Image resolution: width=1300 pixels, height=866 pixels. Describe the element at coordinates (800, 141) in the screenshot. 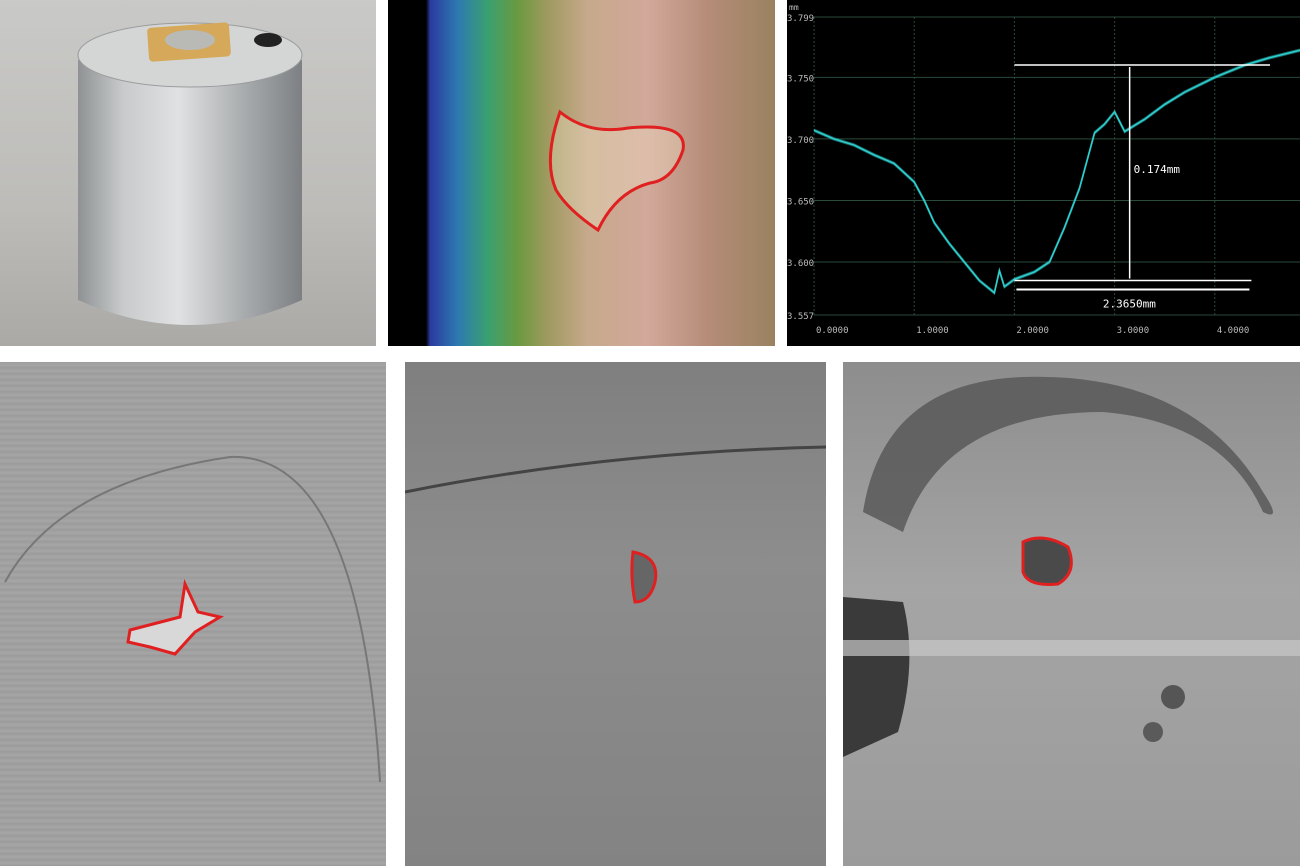

I see `y-tick-label: 3.700` at that location.